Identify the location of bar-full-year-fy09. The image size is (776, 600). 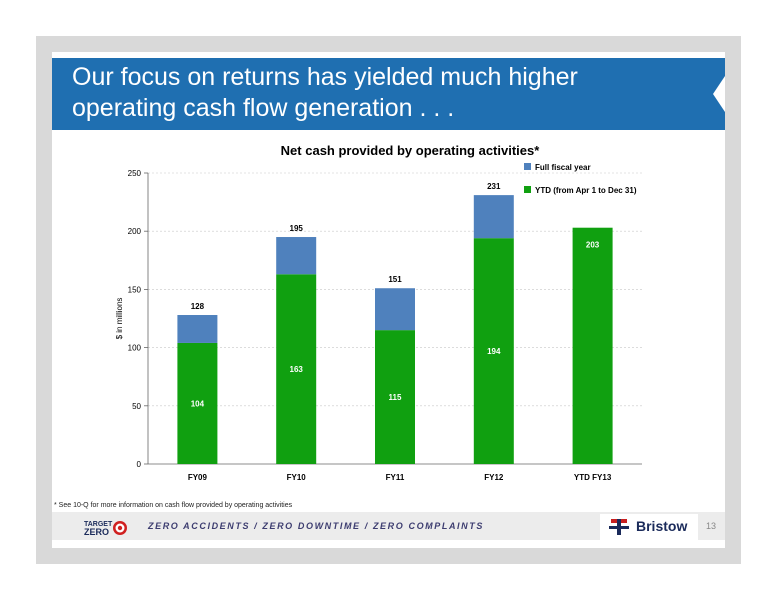
(197, 329).